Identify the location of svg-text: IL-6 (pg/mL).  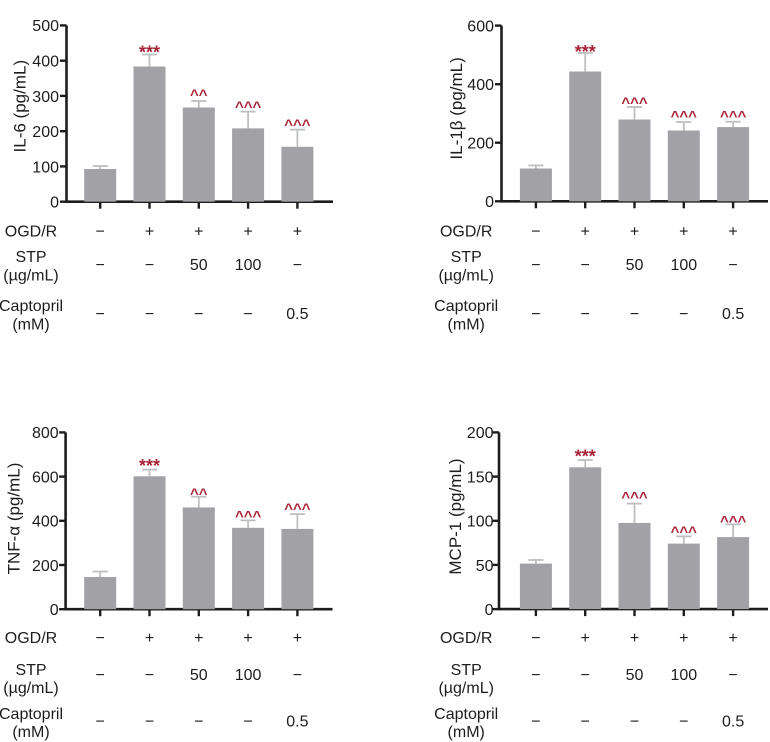
(20, 106).